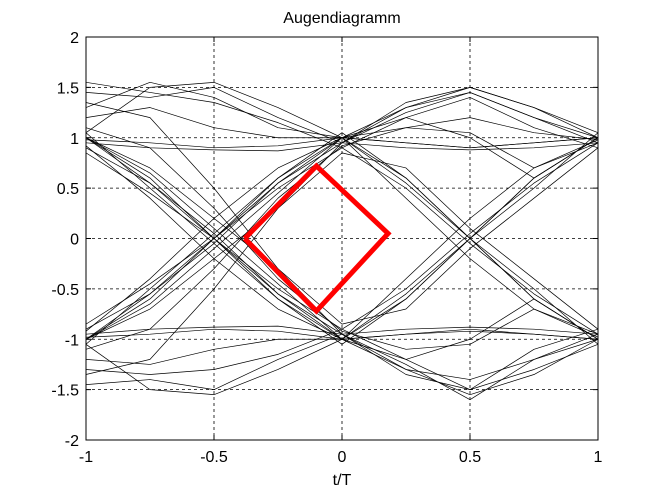 The image size is (663, 502). What do you see at coordinates (68, 88) in the screenshot?
I see `y-tick-label: 1.5` at bounding box center [68, 88].